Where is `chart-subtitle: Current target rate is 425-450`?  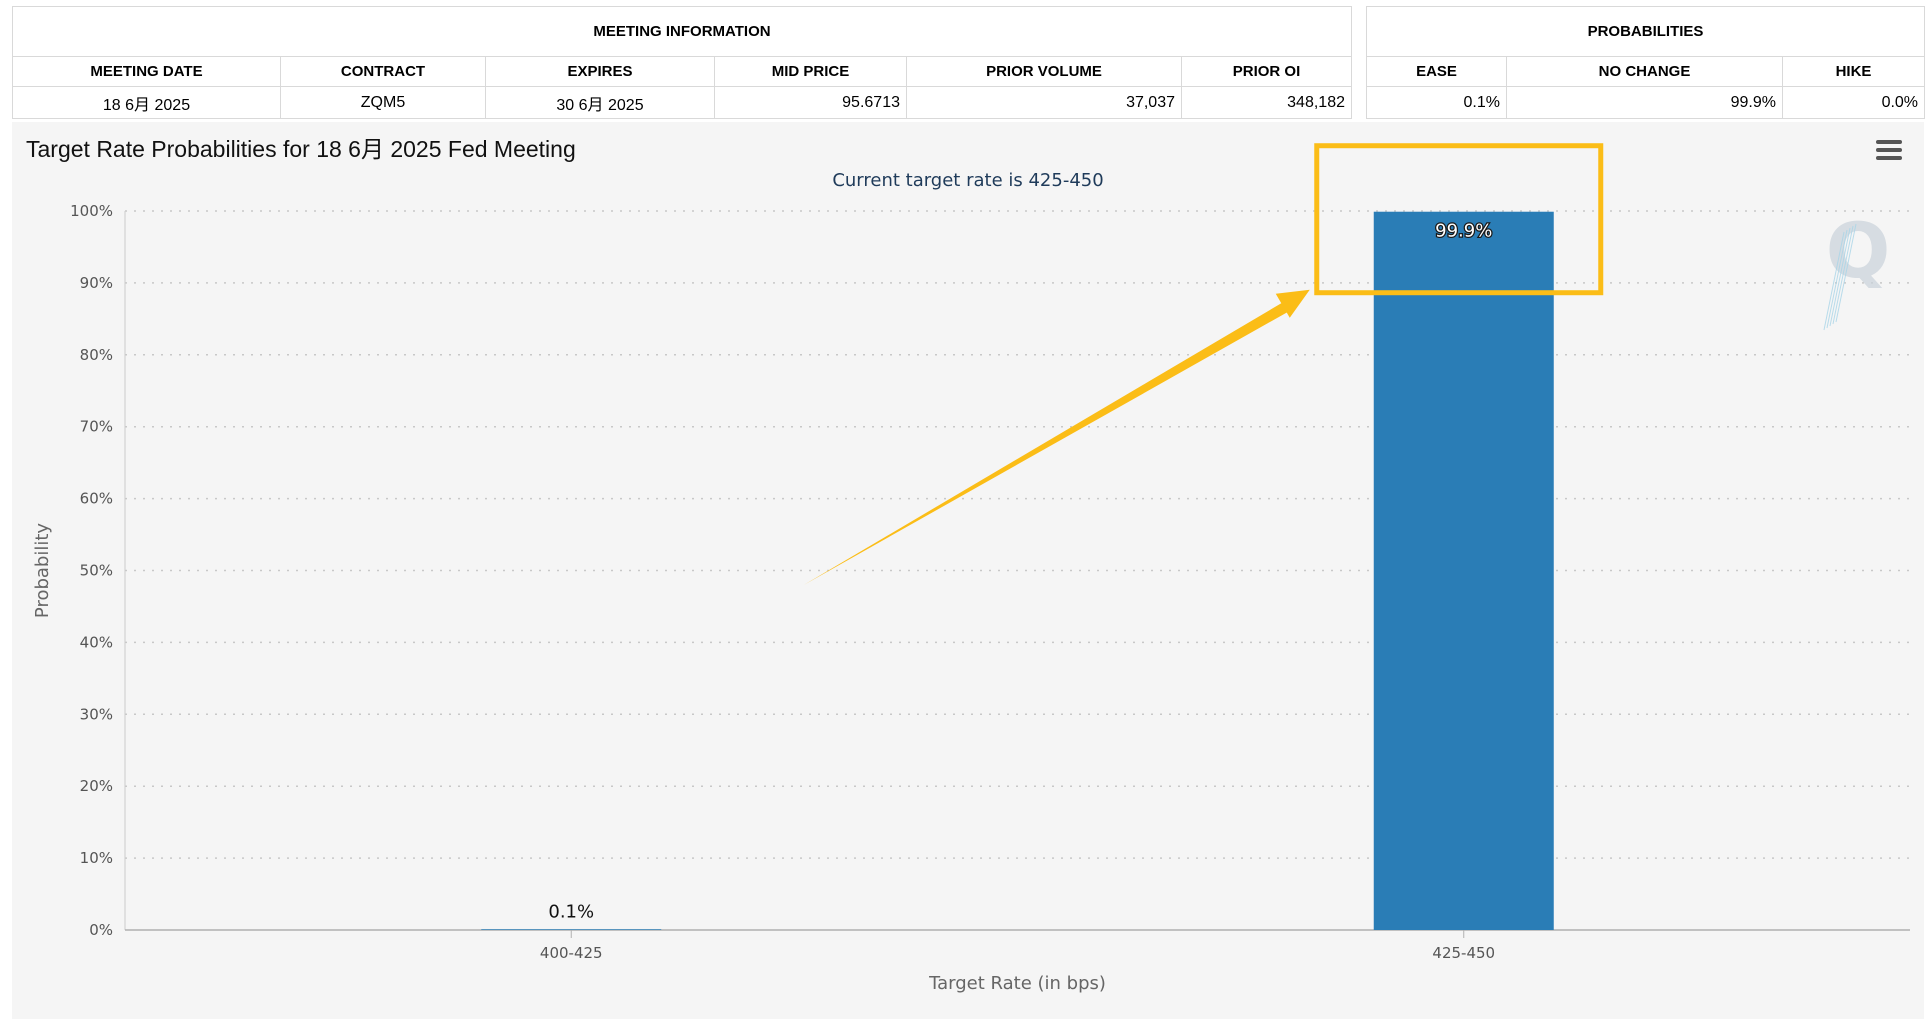 chart-subtitle: Current target rate is 425-450 is located at coordinates (968, 180).